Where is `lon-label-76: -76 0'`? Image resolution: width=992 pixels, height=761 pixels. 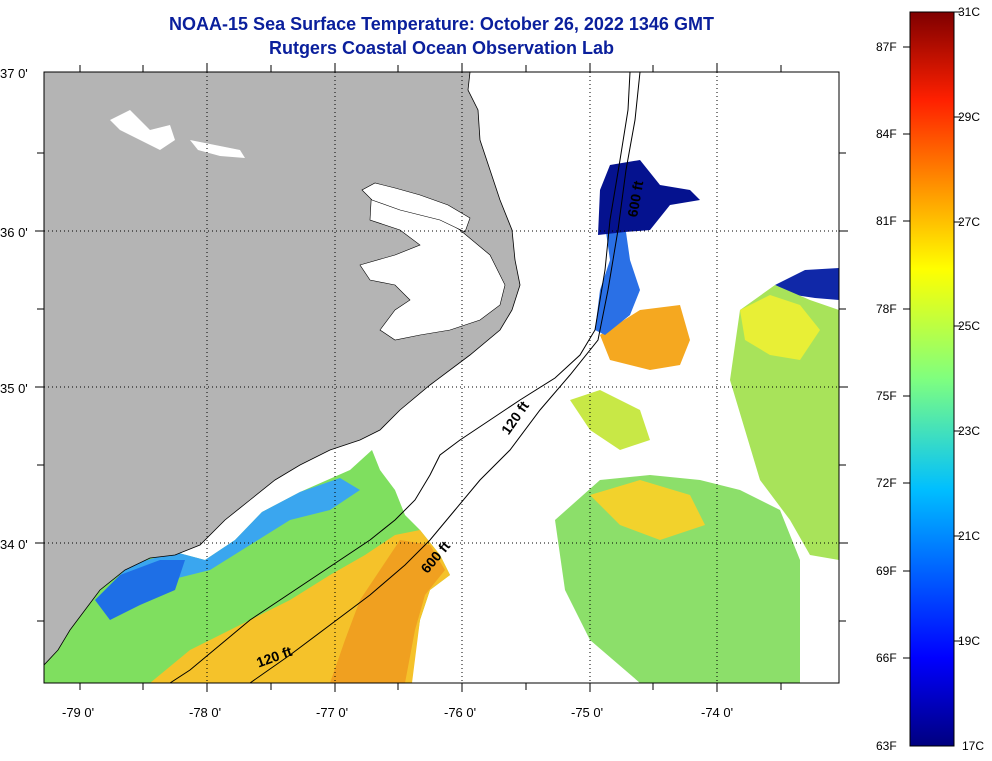 lon-label-76: -76 0' is located at coordinates (460, 712).